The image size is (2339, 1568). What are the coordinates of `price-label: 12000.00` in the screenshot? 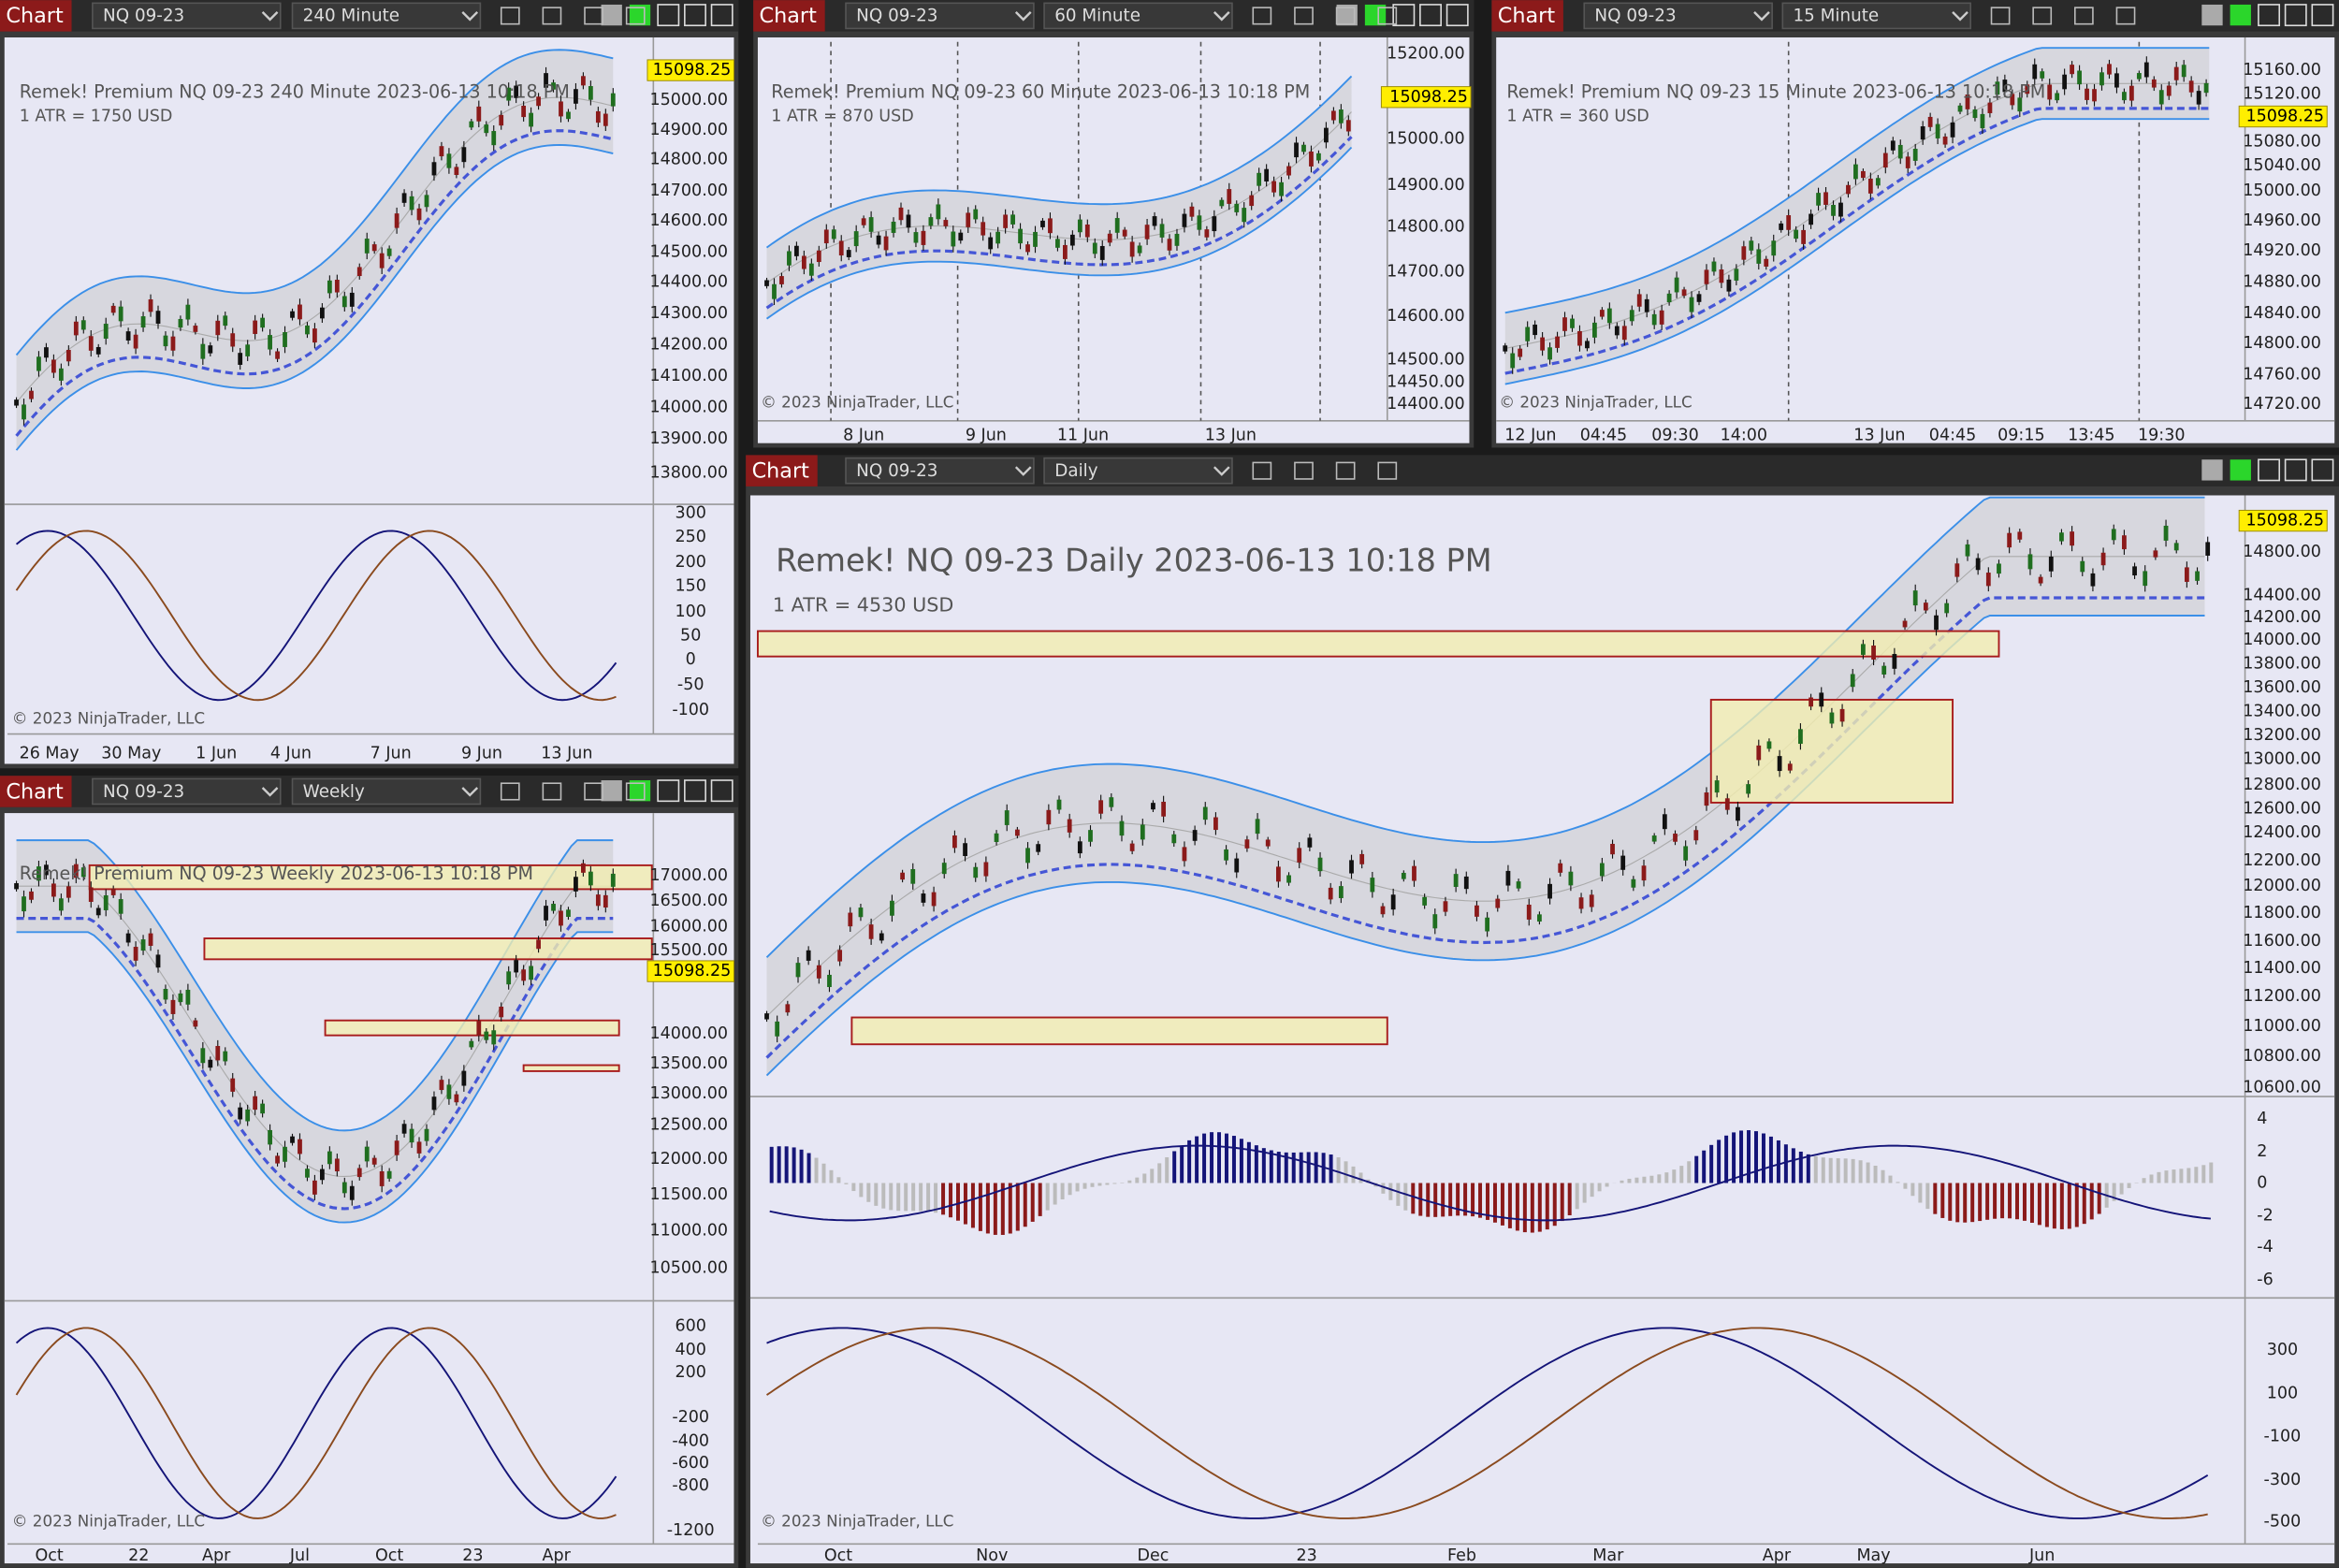 It's located at (2282, 886).